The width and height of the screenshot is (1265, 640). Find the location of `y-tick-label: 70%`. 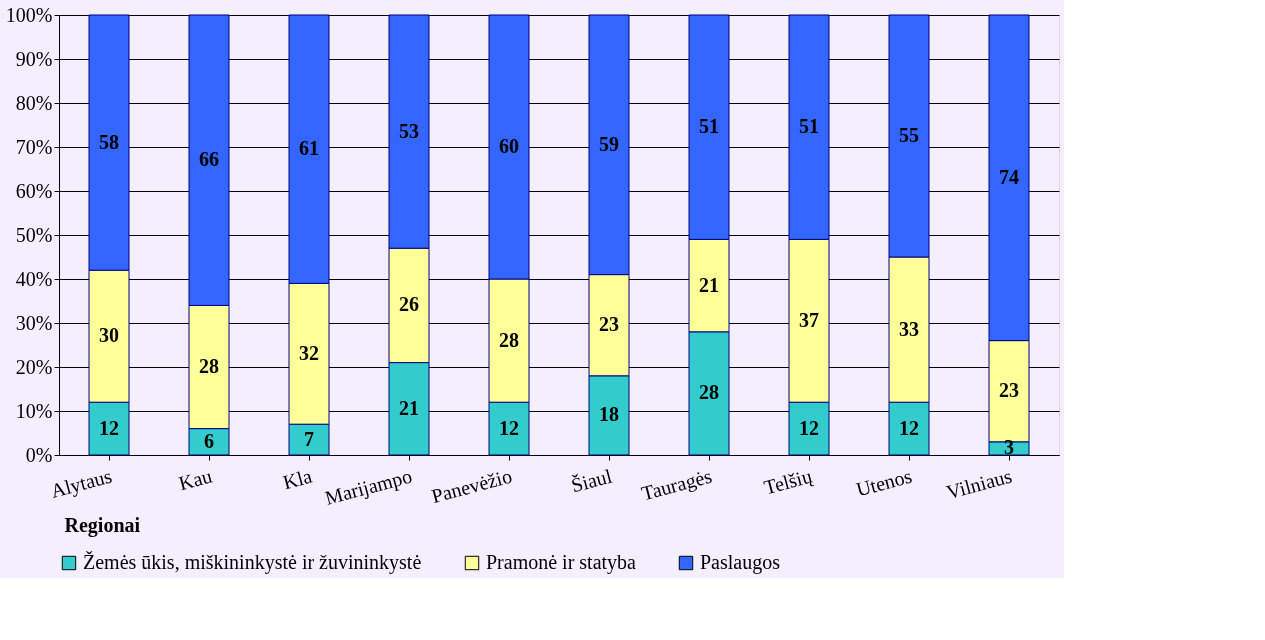

y-tick-label: 70% is located at coordinates (34, 146).